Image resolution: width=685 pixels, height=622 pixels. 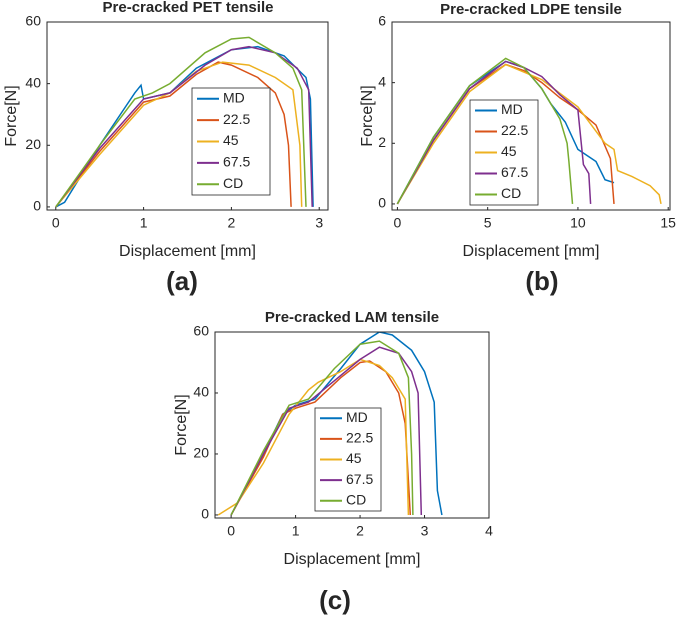 What do you see at coordinates (488, 223) in the screenshot?
I see `x-tick-label: 5` at bounding box center [488, 223].